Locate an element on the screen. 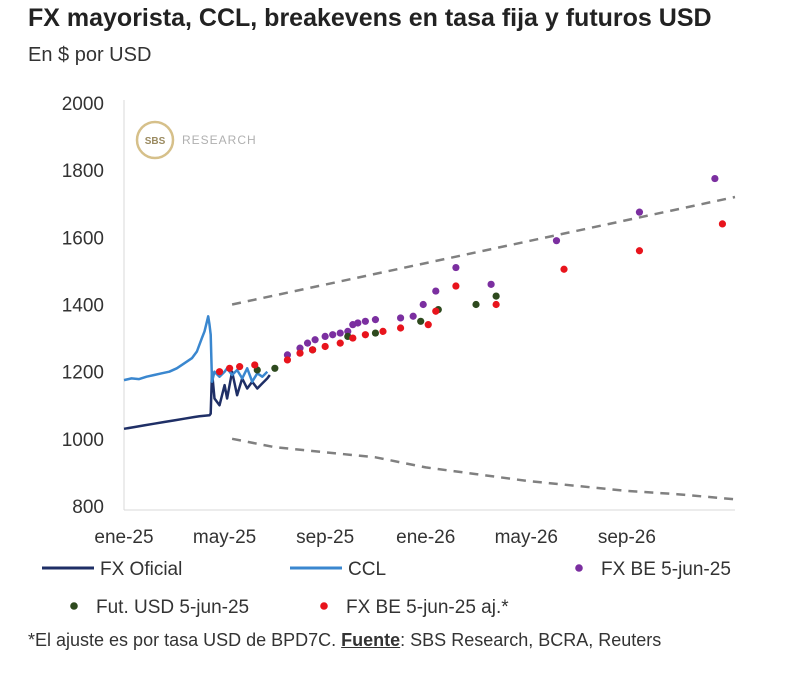  sbs-research-logo: SBS RESEARCH is located at coordinates (196, 140).